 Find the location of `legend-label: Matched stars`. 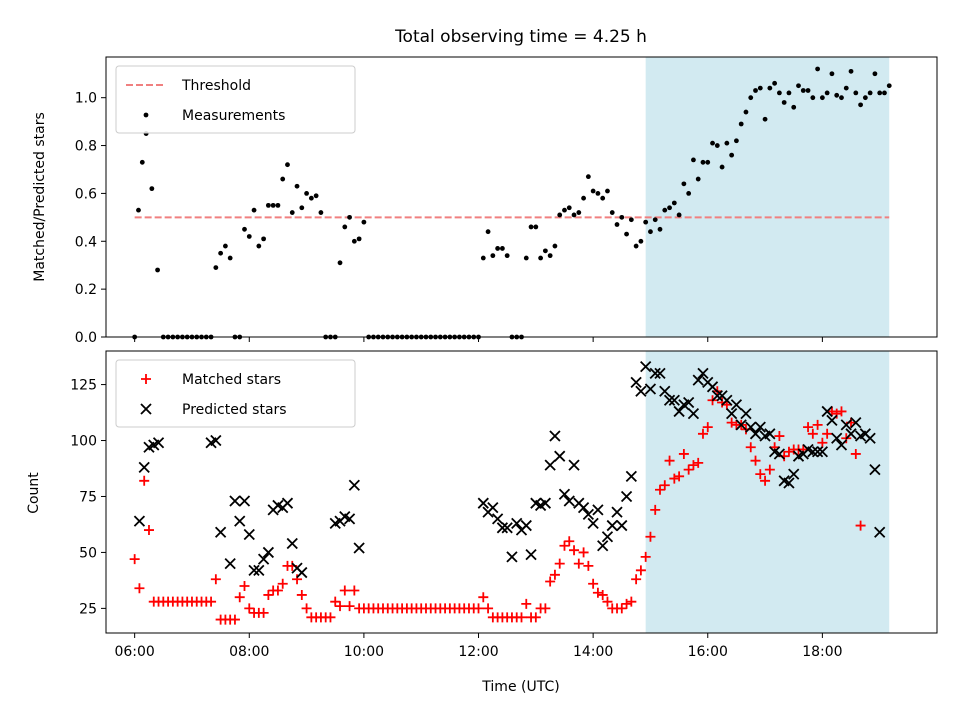

legend-label: Matched stars is located at coordinates (231, 380).